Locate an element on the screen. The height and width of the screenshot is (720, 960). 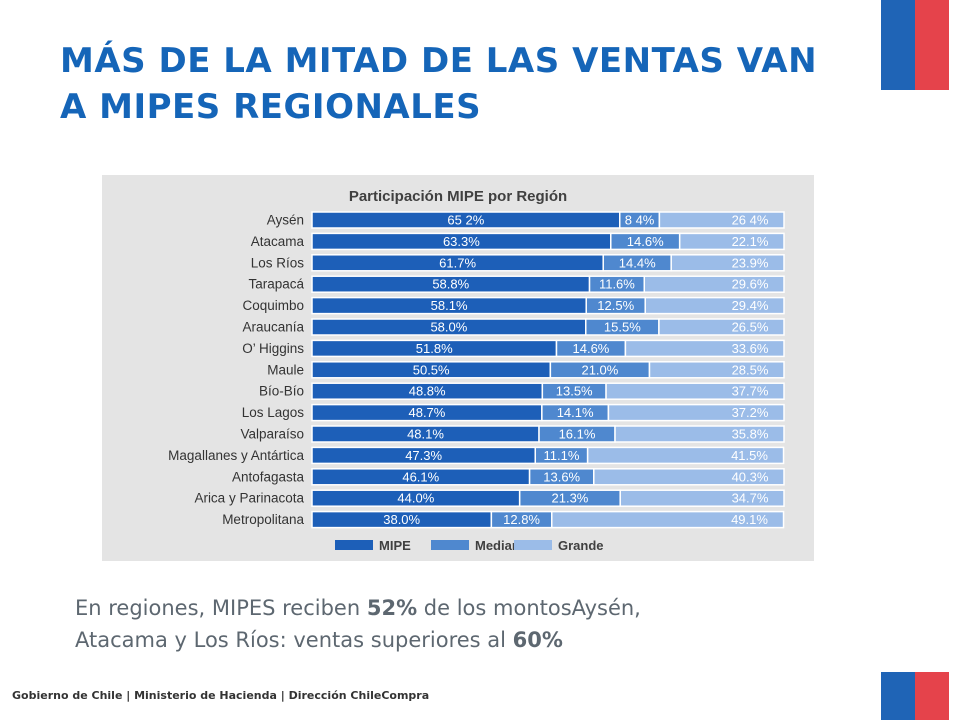
legend-swatch-mipe is located at coordinates (354, 545).